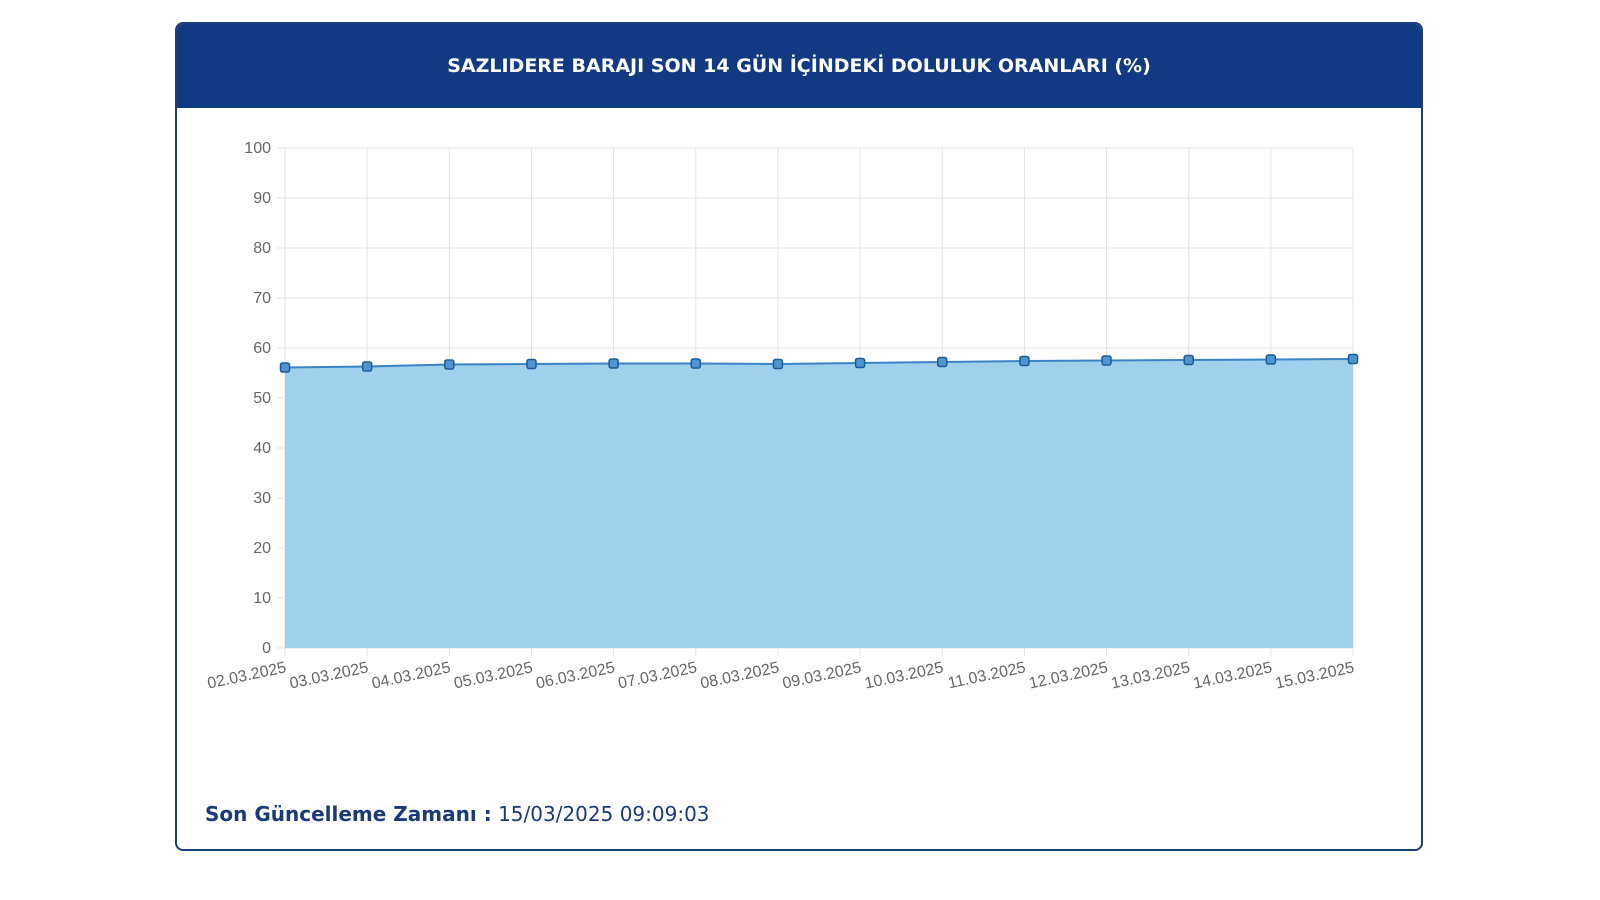 Image resolution: width=1600 pixels, height=900 pixels. I want to click on y-tick-label: 70, so click(262, 298).